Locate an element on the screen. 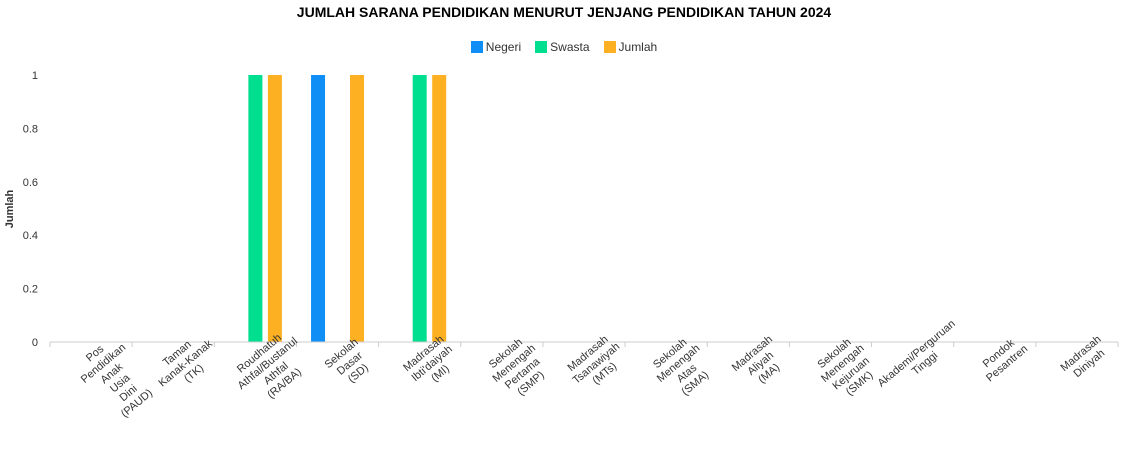  x-tick-label: MadrasahTsanawiyah(MTs) is located at coordinates (596, 364).